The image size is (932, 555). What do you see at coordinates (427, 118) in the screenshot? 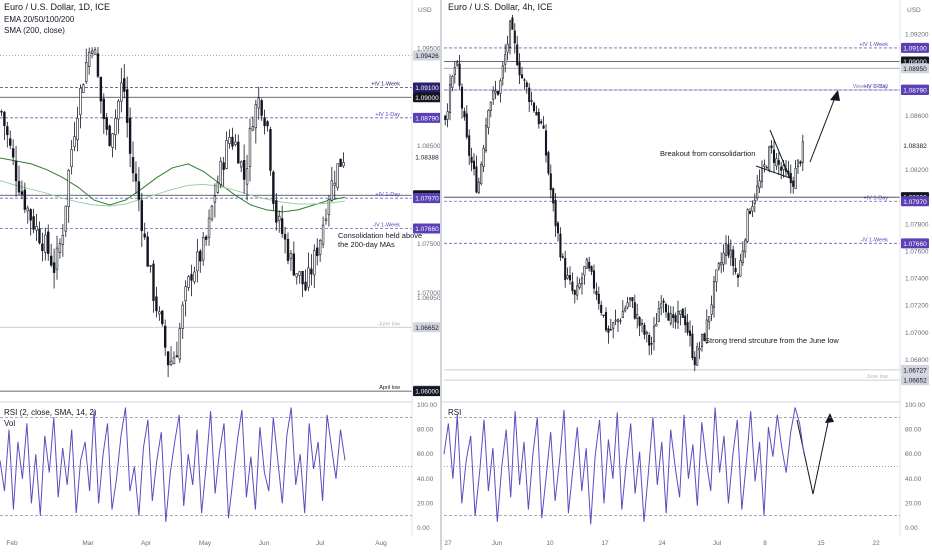
I see `price-tag-label: 1.08790` at bounding box center [427, 118].